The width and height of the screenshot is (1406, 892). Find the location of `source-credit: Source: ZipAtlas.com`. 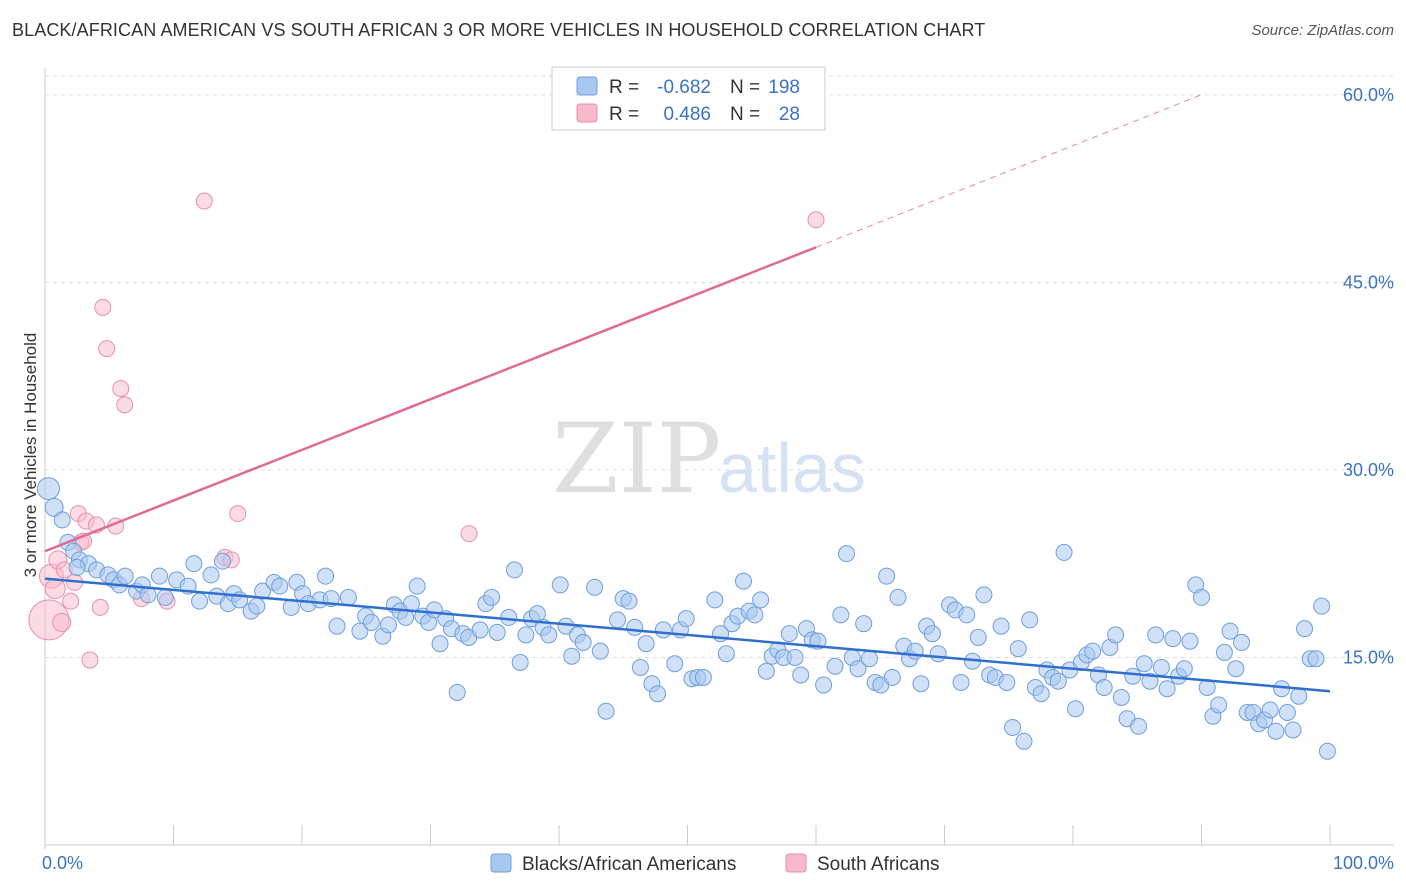

source-credit: Source: ZipAtlas.com is located at coordinates (1322, 30).